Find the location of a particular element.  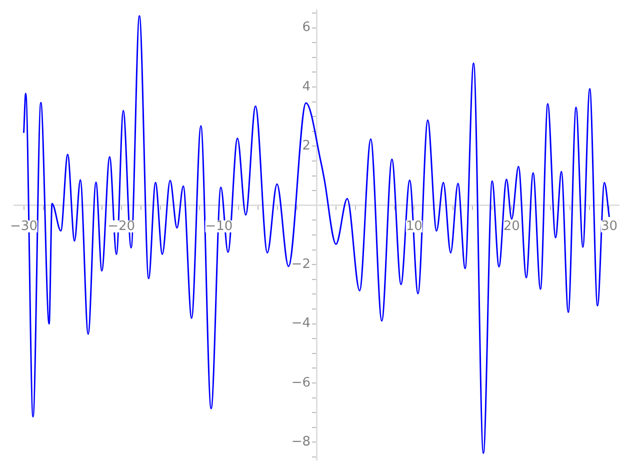

x-tick-label: 10 is located at coordinates (414, 226).